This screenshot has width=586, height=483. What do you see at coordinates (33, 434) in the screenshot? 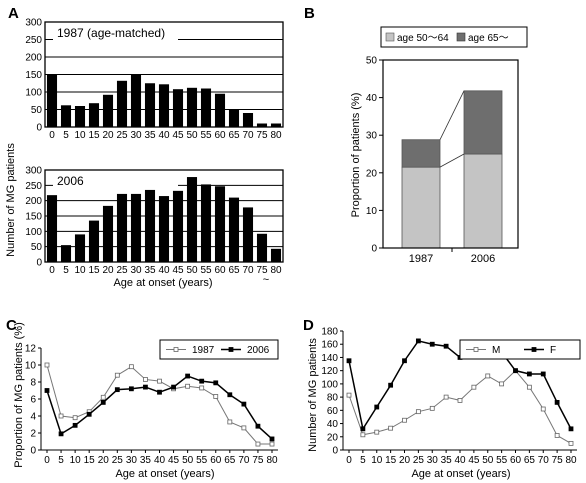
I see `panel-c-y-tick-label: 2` at bounding box center [33, 434].